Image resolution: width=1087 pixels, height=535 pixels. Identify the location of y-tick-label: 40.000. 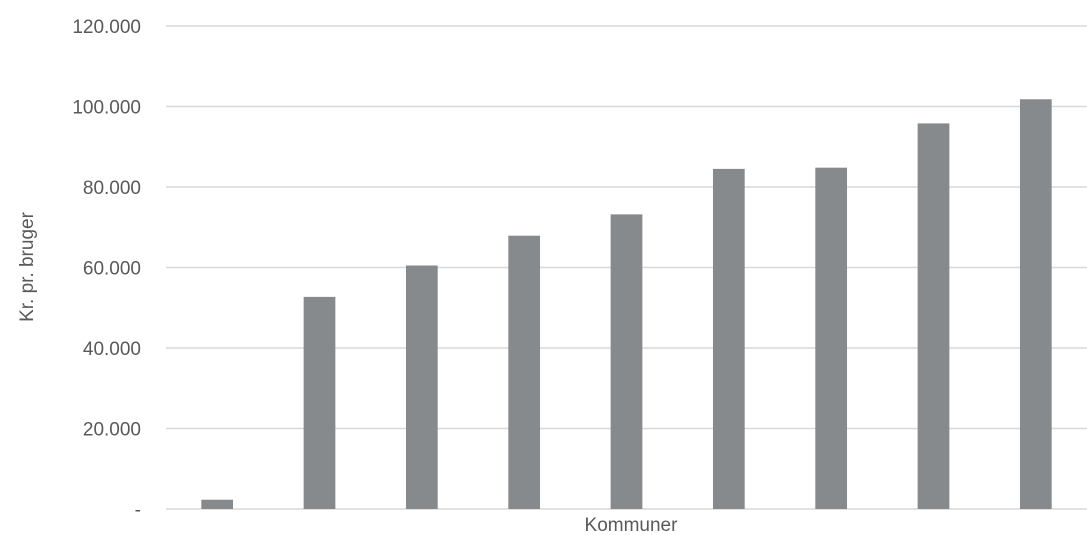
(112, 349).